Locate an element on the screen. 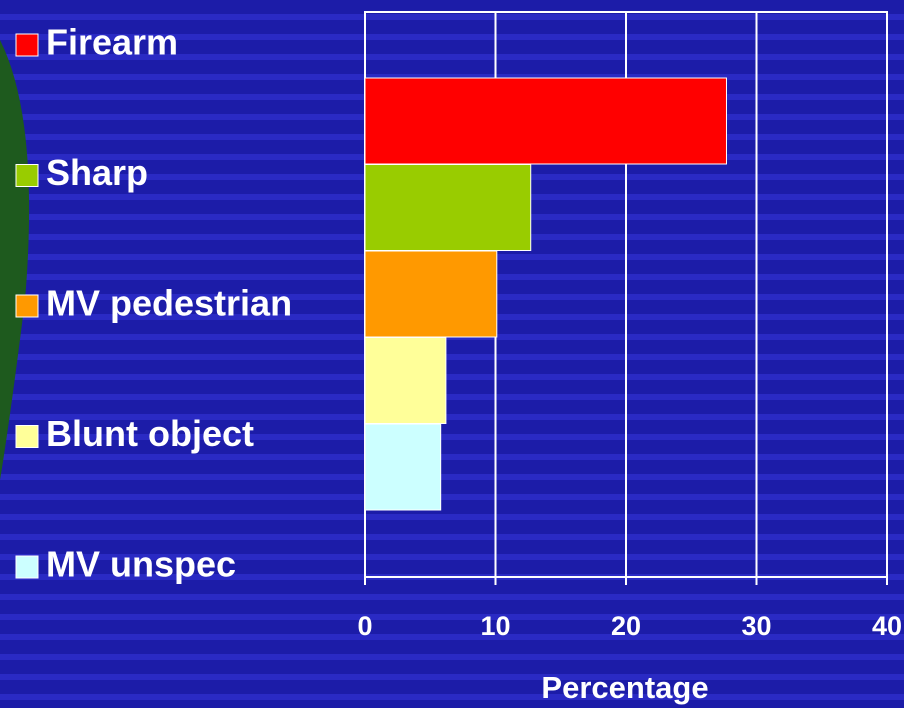  decoration is located at coordinates (15, 260).